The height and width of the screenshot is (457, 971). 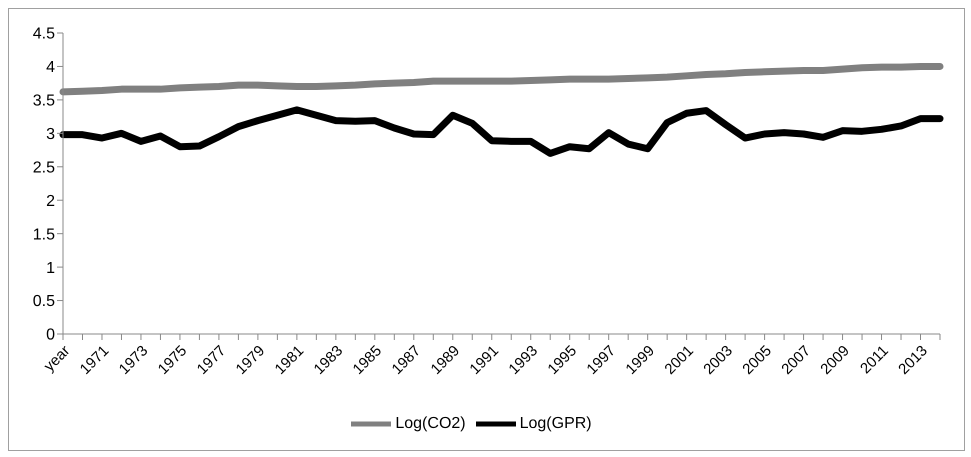 I want to click on y-tick-label: 4, so click(x=51, y=67).